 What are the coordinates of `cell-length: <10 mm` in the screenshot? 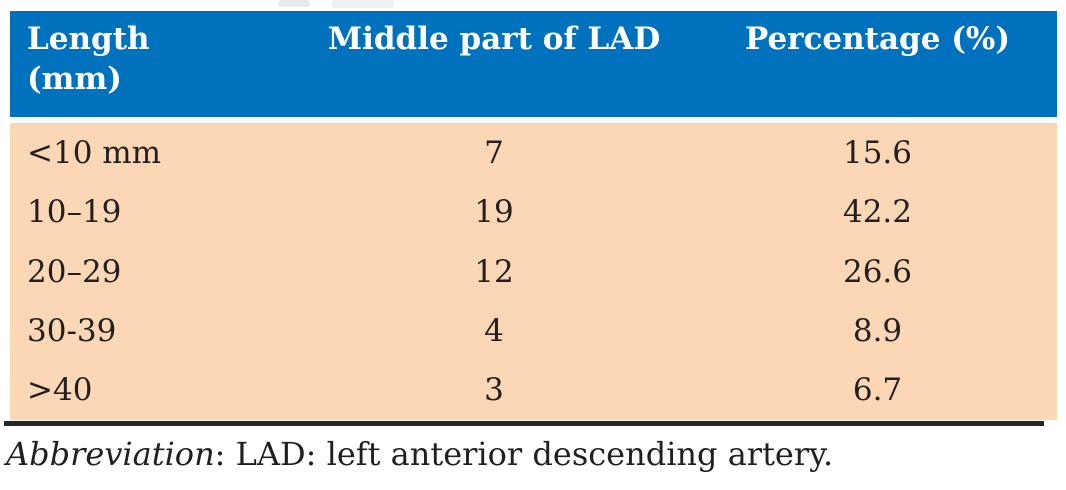 It's located at (94, 152).